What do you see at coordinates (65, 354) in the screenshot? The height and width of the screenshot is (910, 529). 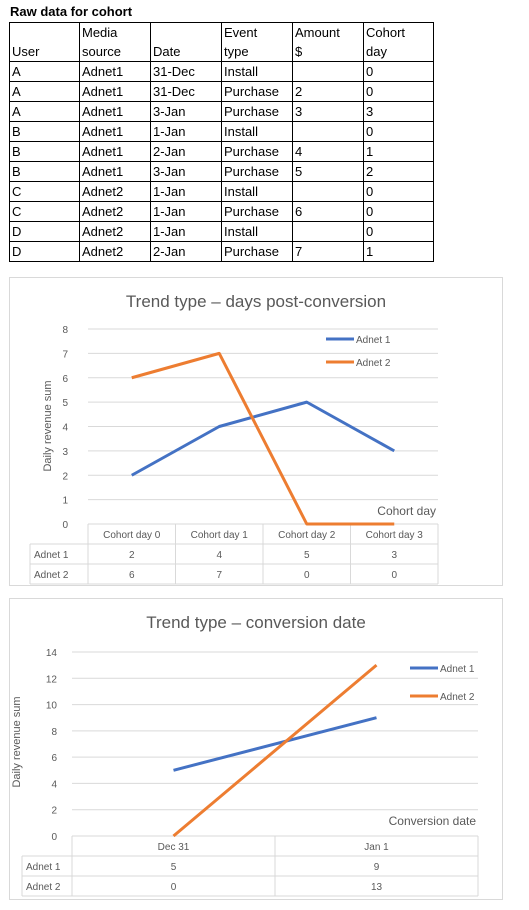 I see `y-tick-label: 7` at bounding box center [65, 354].